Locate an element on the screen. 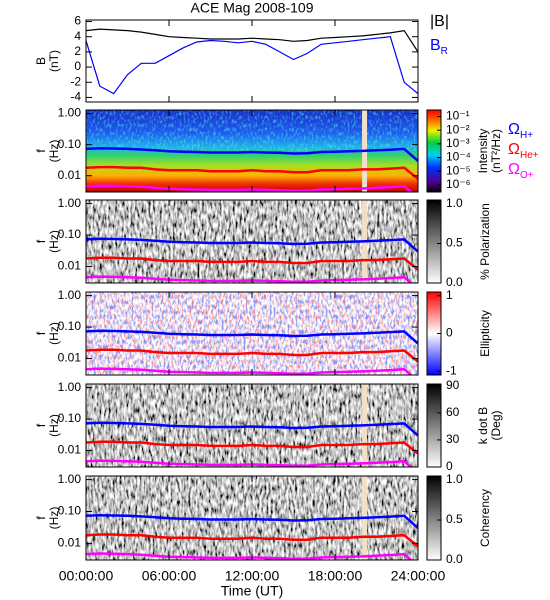 This screenshot has width=550, height=600. colorbar-label: (Deg) is located at coordinates (496, 425).